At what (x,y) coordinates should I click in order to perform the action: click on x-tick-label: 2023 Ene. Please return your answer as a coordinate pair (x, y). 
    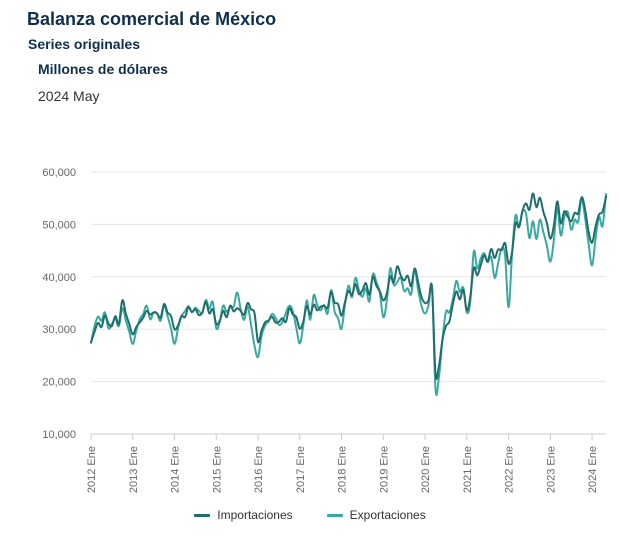
    Looking at the image, I should click on (551, 469).